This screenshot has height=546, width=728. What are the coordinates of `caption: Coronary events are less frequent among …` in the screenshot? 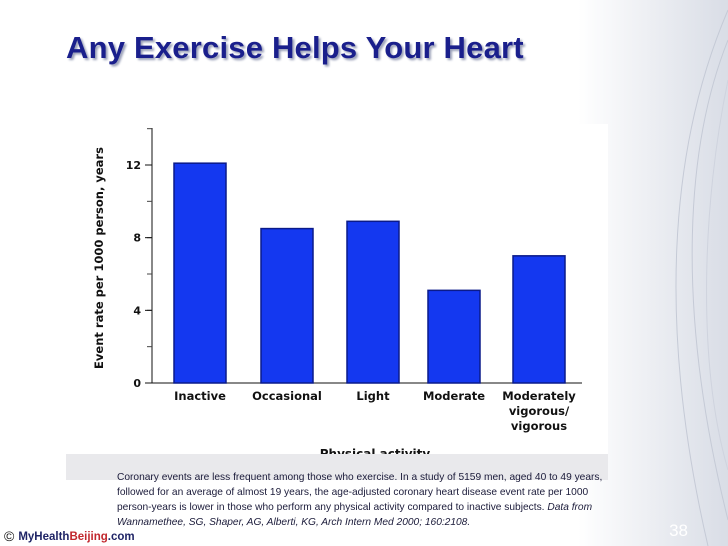 It's located at (362, 500).